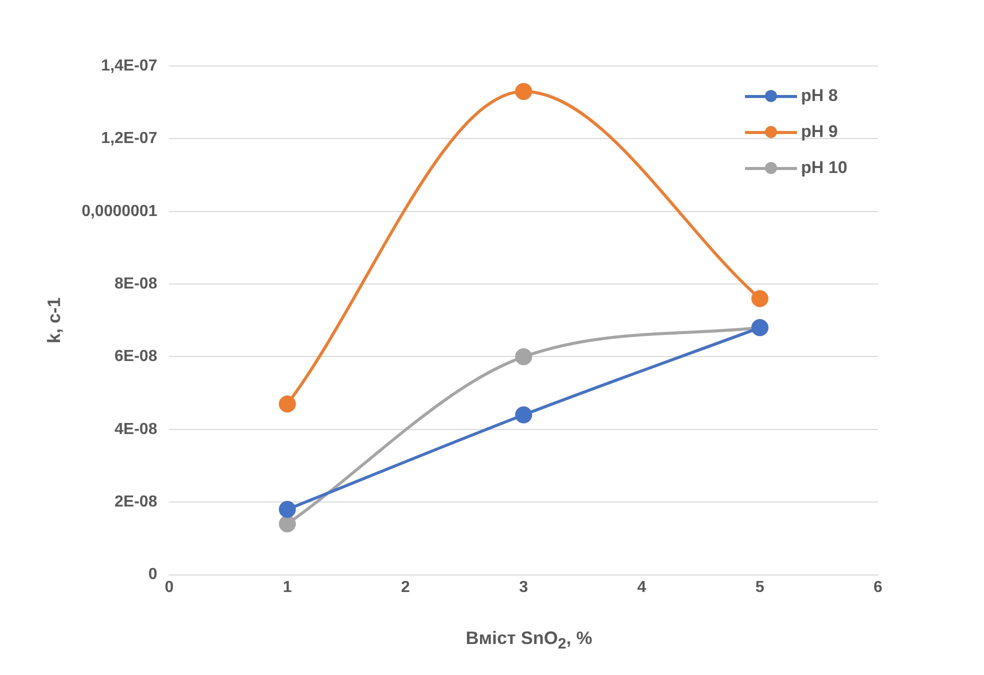 The image size is (984, 675). I want to click on x-tick-label: 1, so click(287, 587).